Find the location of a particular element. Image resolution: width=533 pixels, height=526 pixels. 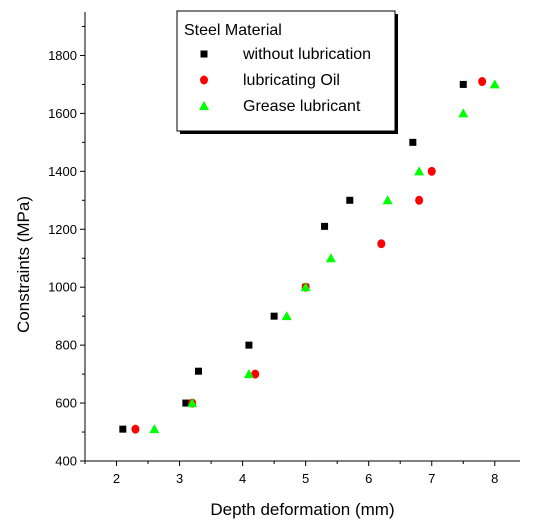

x-tick-label: 4 is located at coordinates (242, 478).